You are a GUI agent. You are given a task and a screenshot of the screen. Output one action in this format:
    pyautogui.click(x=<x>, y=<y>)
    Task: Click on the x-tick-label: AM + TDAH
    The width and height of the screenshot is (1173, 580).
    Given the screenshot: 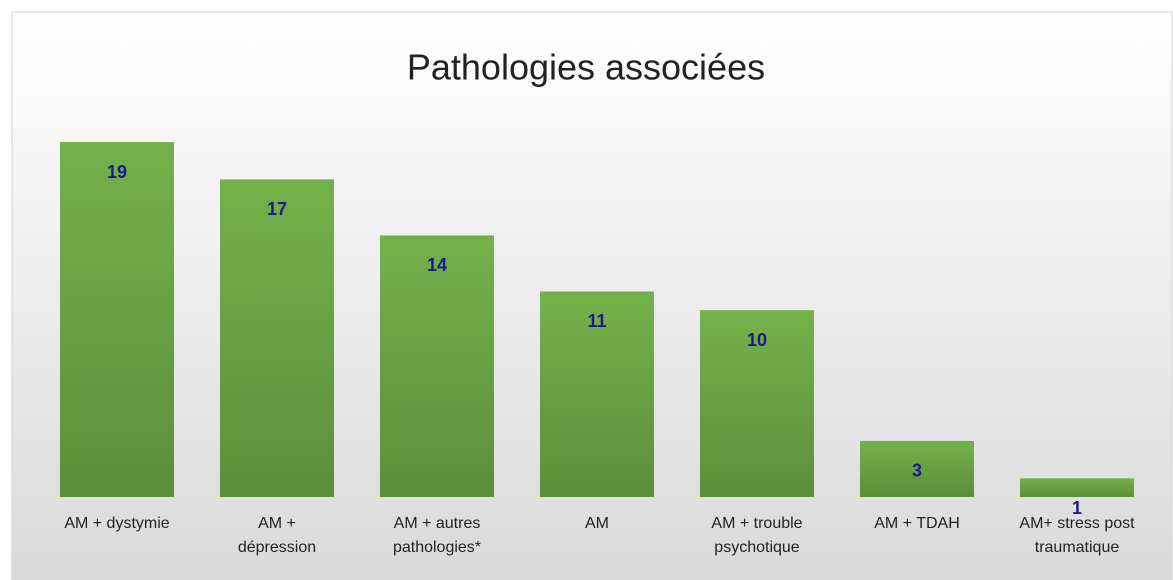 What is the action you would take?
    pyautogui.click(x=917, y=523)
    